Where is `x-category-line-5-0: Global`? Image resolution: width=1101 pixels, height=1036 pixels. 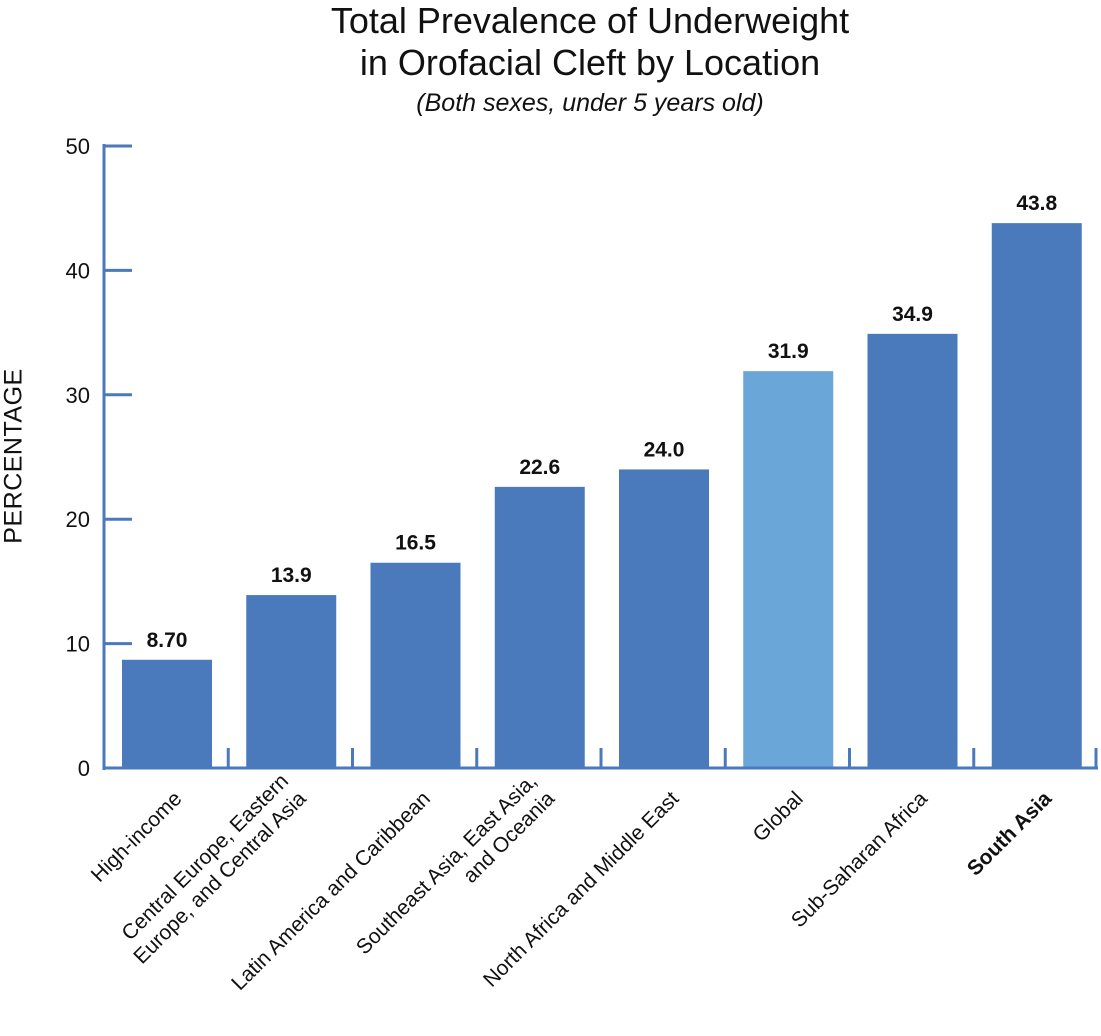 x-category-line-5-0: Global is located at coordinates (777, 816).